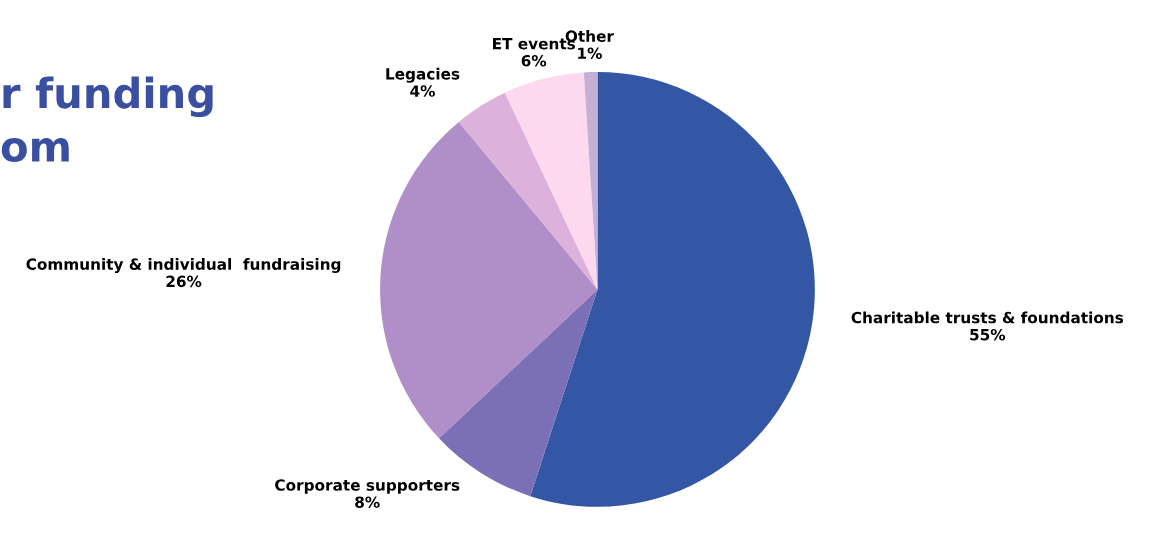 The width and height of the screenshot is (1149, 546). What do you see at coordinates (987, 317) in the screenshot?
I see `slice-label: Charitable trusts & foundations` at bounding box center [987, 317].